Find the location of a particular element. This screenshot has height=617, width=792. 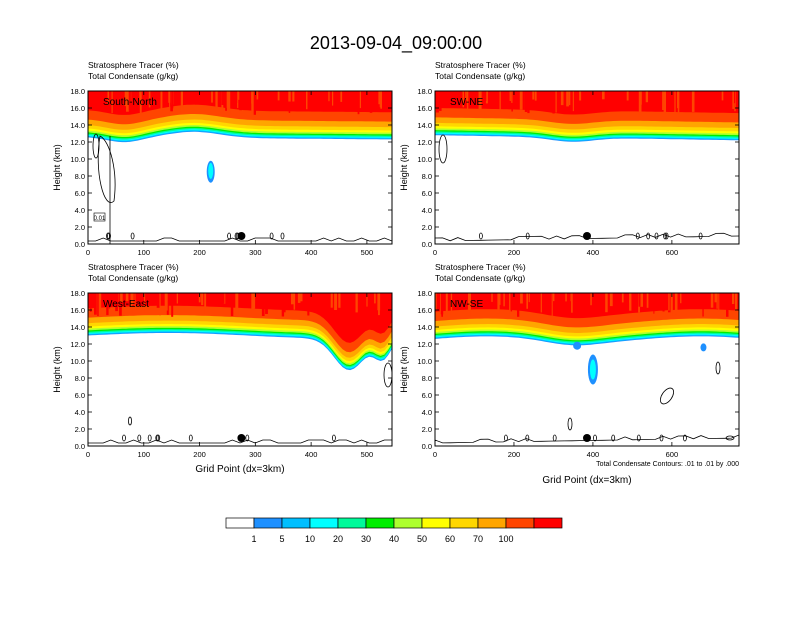

colorbar-label: 5 is located at coordinates (281, 539).